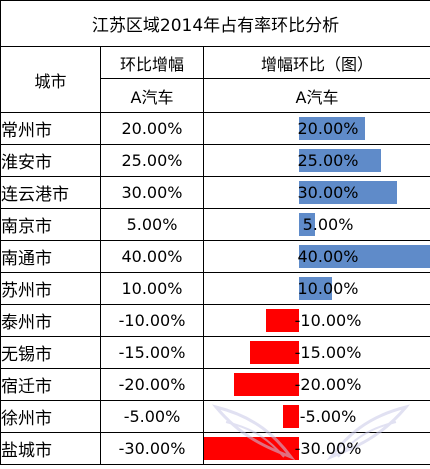 This screenshot has width=430, height=469. I want to click on bar-cell: -10.00%, so click(316, 320).